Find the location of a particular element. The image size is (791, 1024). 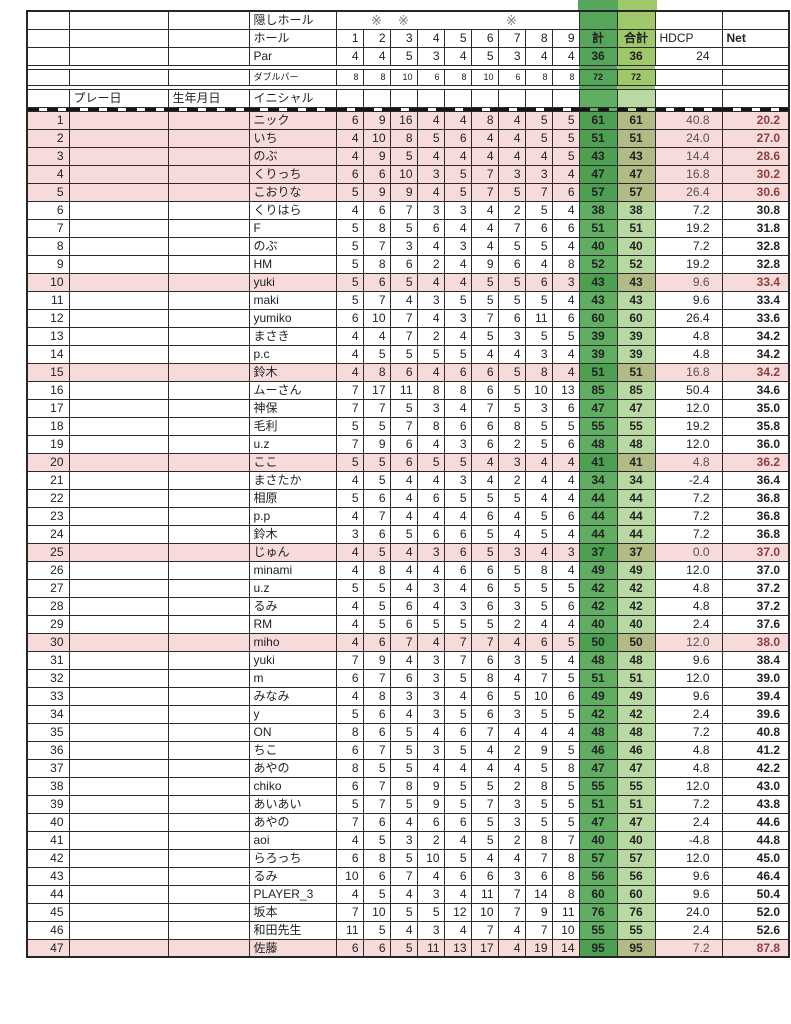

row-number: 25 is located at coordinates (48, 552).